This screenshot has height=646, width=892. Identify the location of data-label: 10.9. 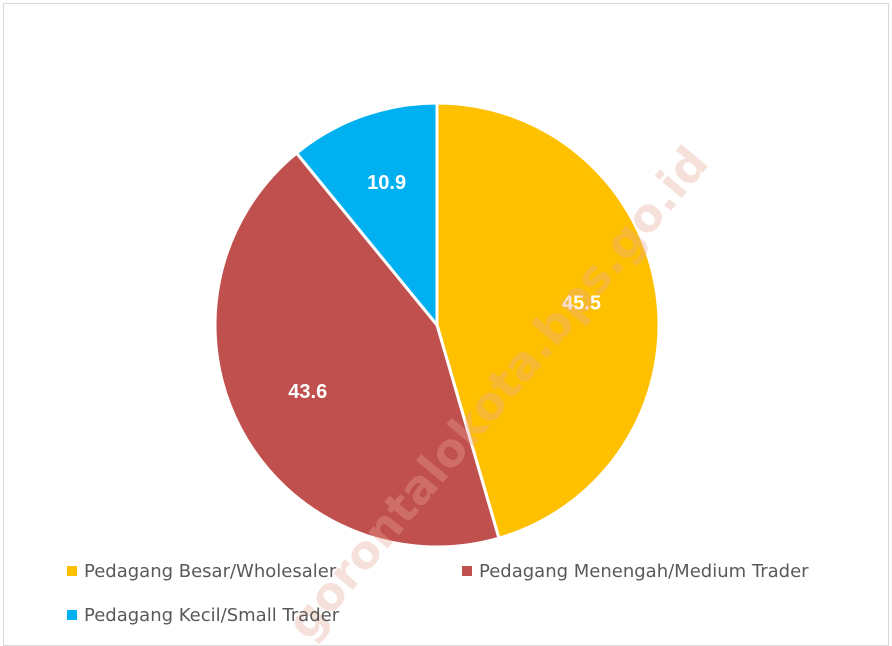
(386, 183).